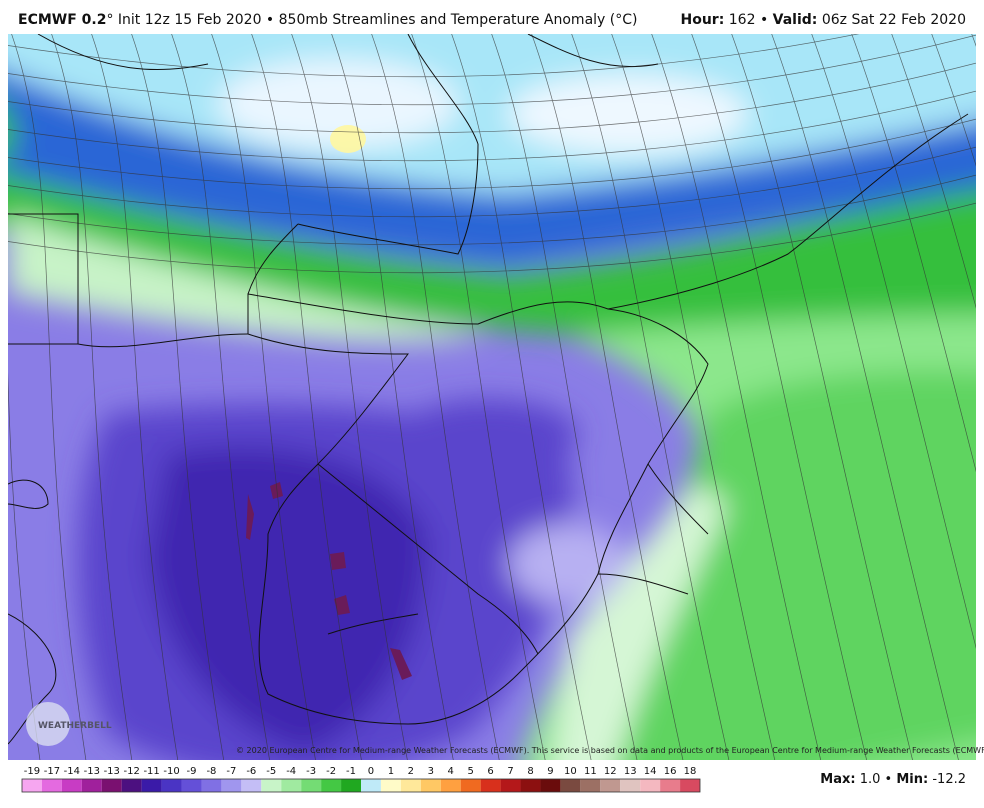  I want to click on colorbar-label: 14, so click(650, 771).